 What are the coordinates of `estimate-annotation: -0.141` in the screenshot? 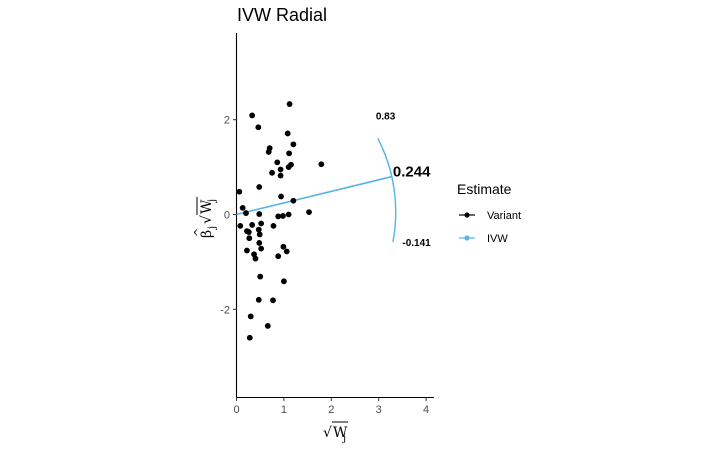 It's located at (416, 243).